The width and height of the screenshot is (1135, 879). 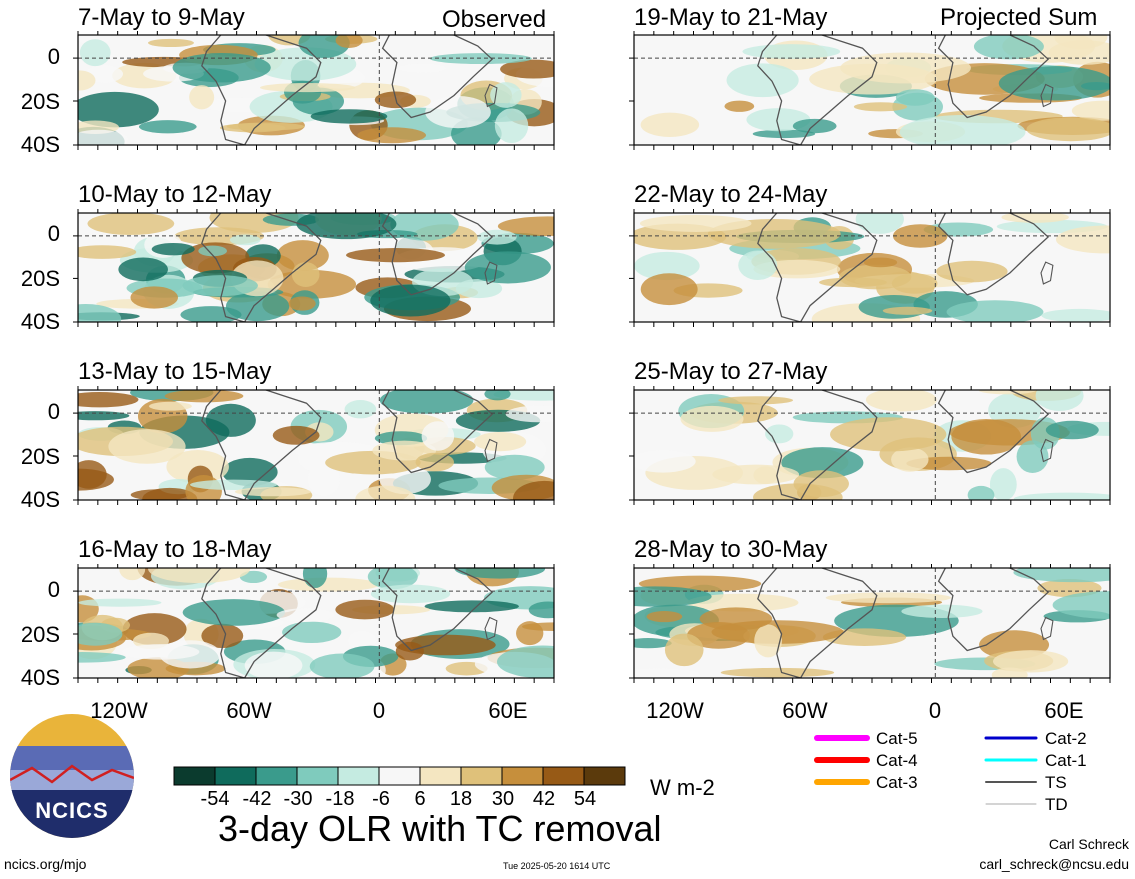 What do you see at coordinates (1056, 804) in the screenshot?
I see `legend-label-td: TD` at bounding box center [1056, 804].